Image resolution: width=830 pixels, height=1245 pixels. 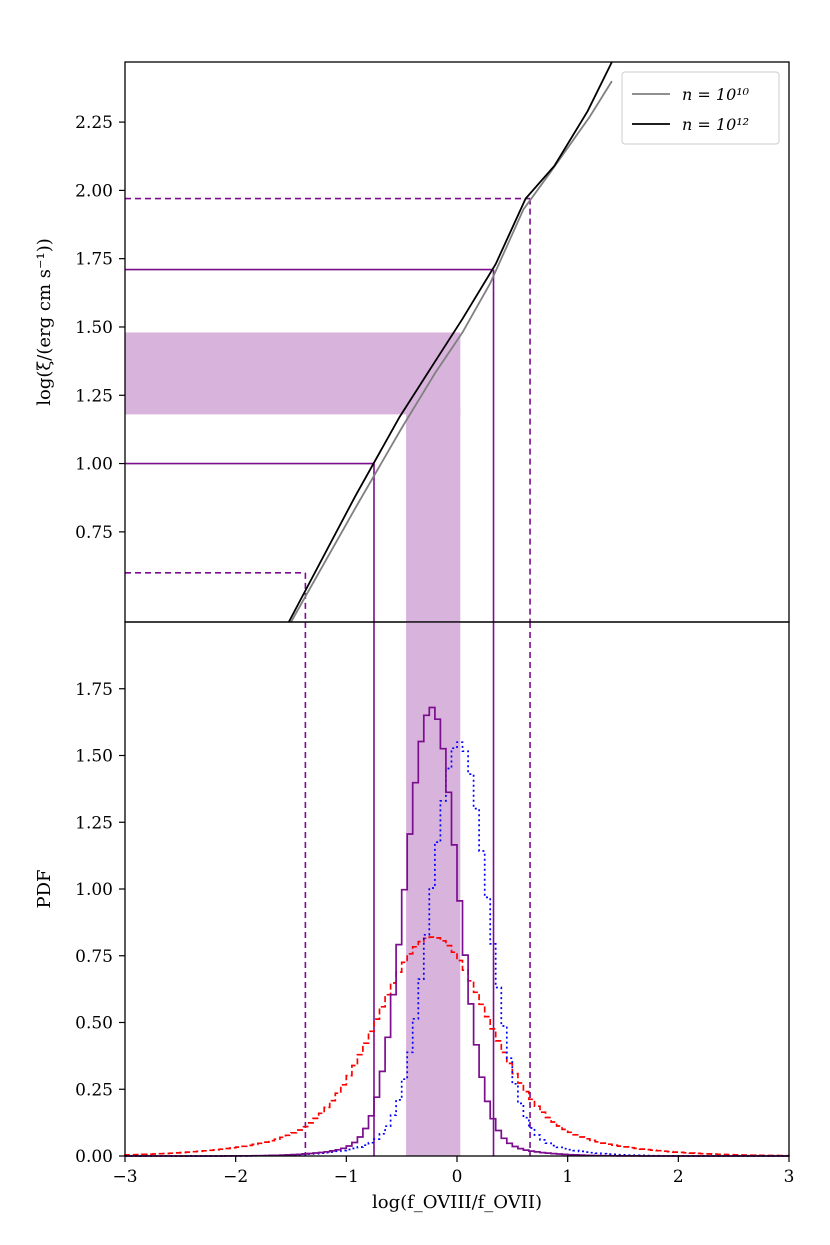 I want to click on legend: n = 10¹⁰ n = 10¹², so click(x=700, y=108).